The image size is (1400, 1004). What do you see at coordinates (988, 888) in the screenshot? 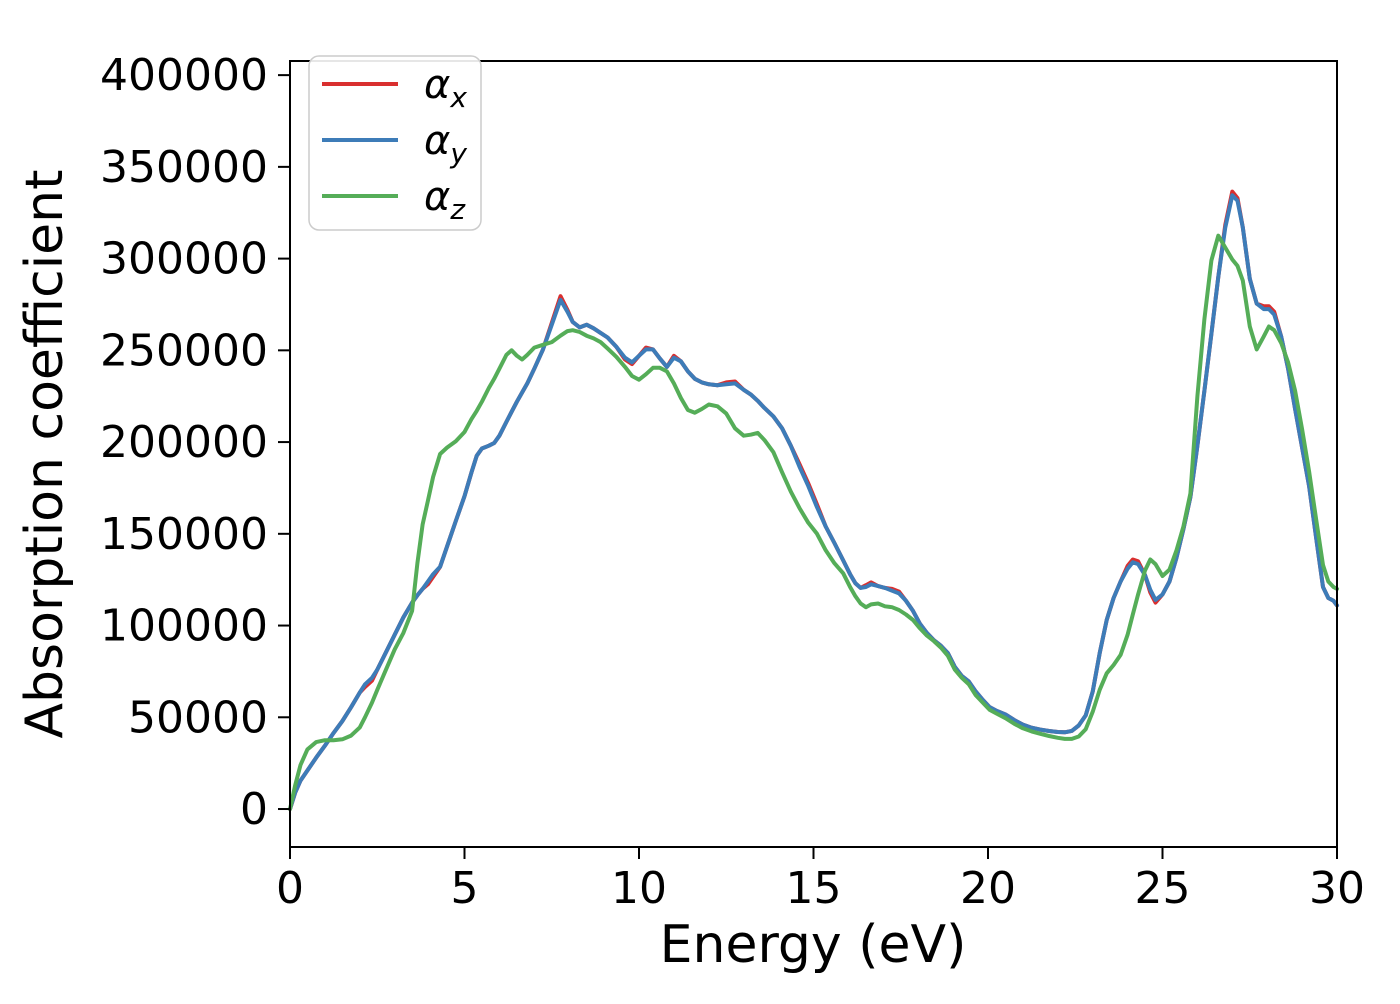
I see `x-tick-label: 20` at bounding box center [988, 888].